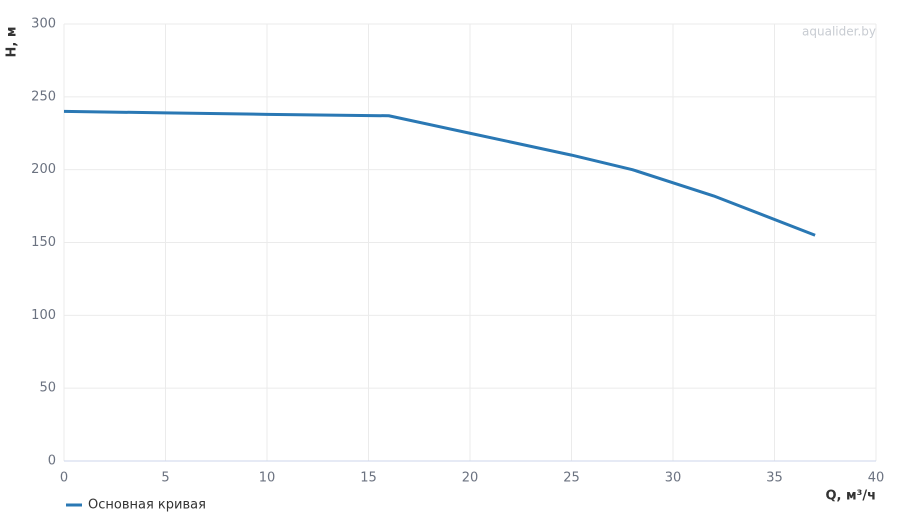 The image size is (900, 520). Describe the element at coordinates (368, 478) in the screenshot. I see `x-tick-label: 15` at that location.